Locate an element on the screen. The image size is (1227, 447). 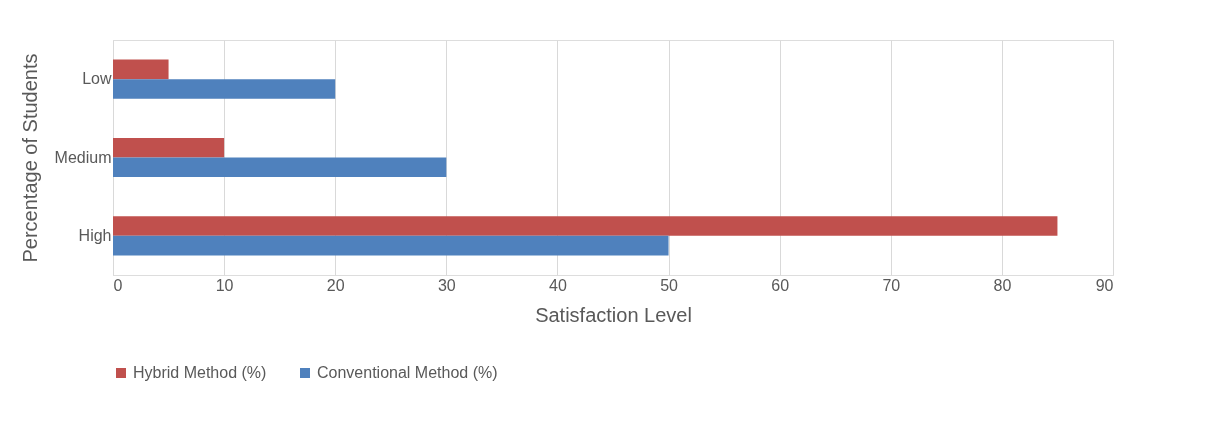
x-tick-label: 50 is located at coordinates (669, 285).